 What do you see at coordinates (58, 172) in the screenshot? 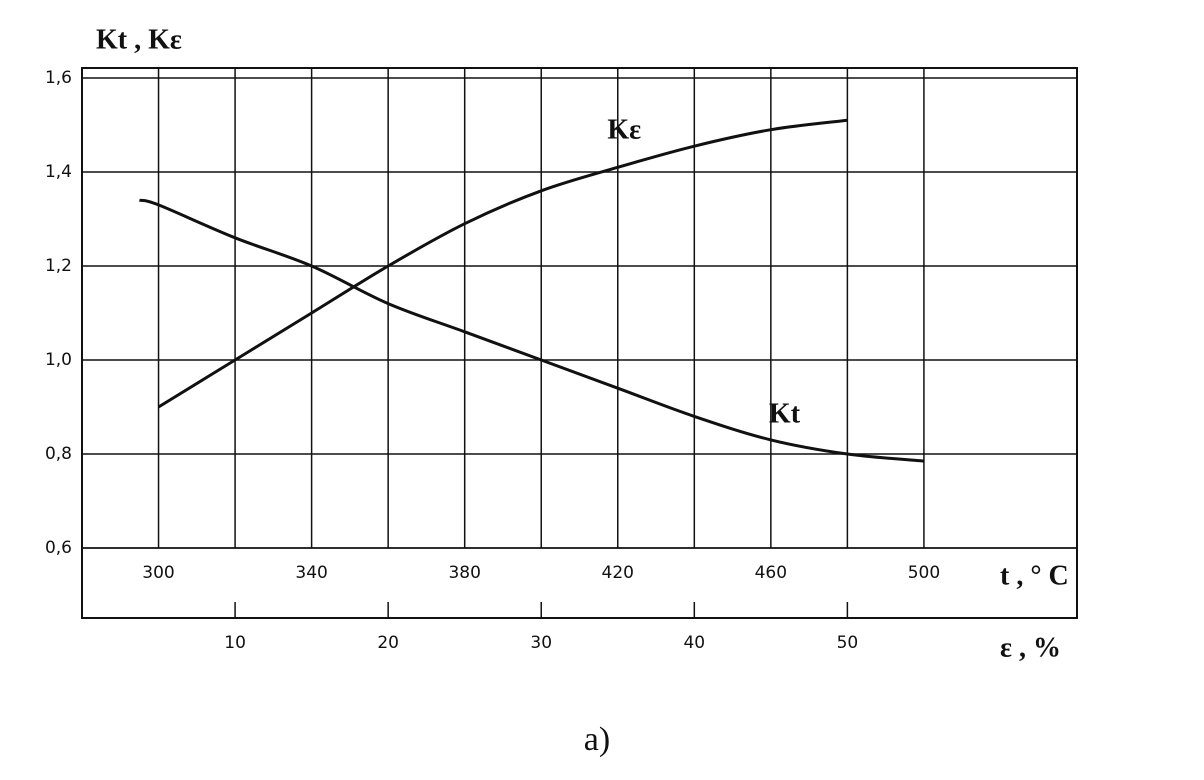
I see `y-tick-label: 1,4` at bounding box center [58, 172].